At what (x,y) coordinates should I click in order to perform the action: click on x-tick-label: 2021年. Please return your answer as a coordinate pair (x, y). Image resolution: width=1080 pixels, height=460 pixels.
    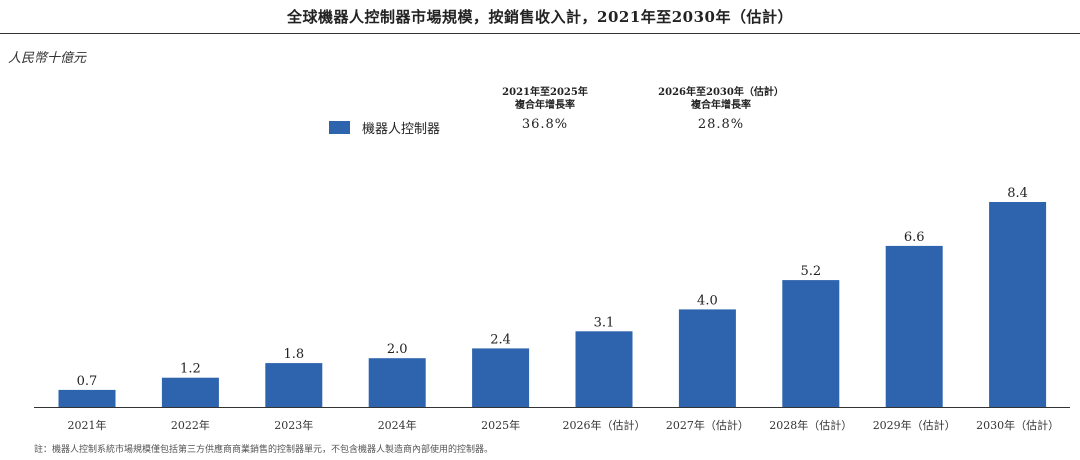
    Looking at the image, I should click on (87, 425).